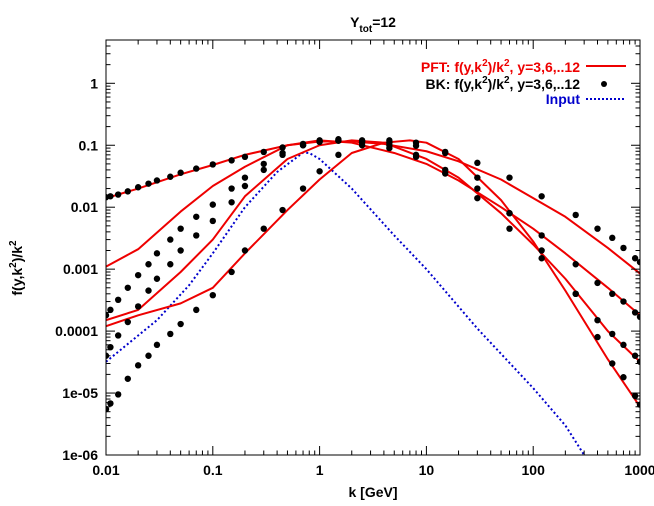 Image resolution: width=654 pixels, height=506 pixels. I want to click on x-axis-title: k [GeV], so click(372, 492).